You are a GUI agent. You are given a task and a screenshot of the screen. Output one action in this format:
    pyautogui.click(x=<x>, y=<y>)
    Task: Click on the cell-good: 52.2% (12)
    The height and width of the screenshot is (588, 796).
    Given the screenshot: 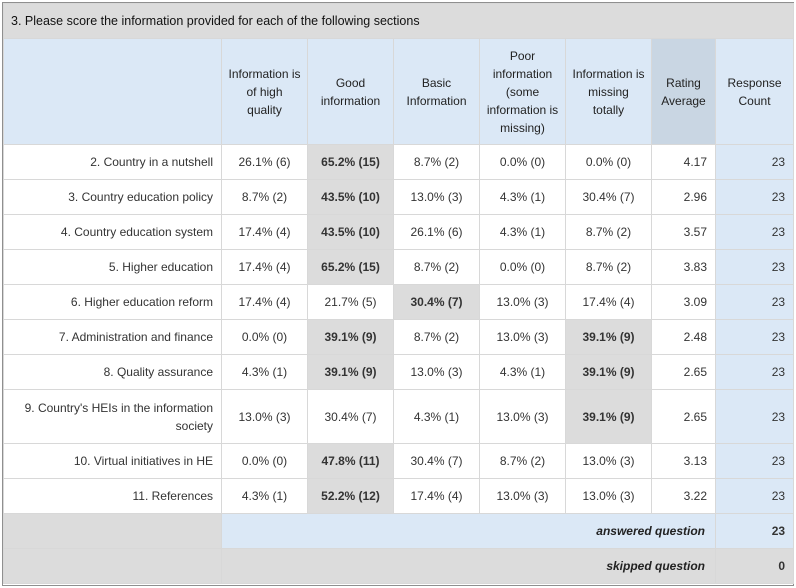 What is the action you would take?
    pyautogui.click(x=350, y=496)
    